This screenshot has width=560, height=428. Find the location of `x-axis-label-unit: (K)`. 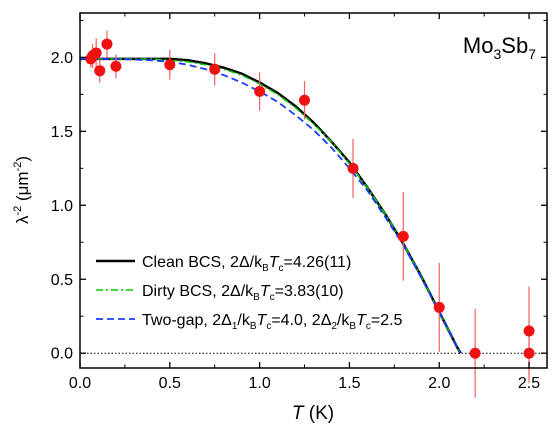

x-axis-label-unit: (K) is located at coordinates (319, 413).